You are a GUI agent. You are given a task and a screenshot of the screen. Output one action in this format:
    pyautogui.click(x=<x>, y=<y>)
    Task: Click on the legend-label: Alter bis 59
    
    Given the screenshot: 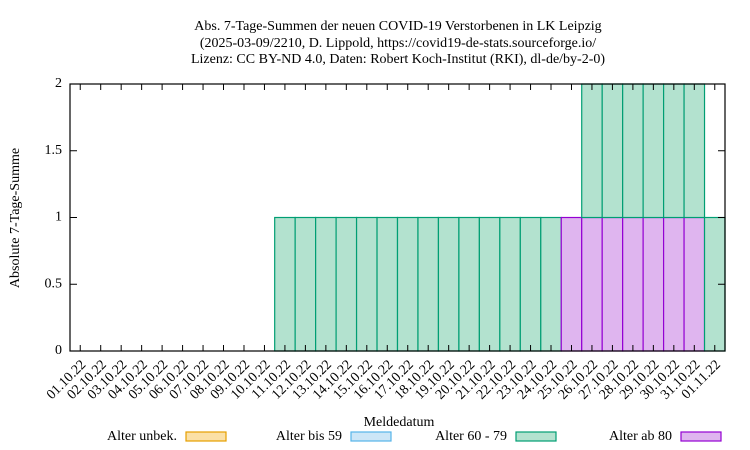 What is the action you would take?
    pyautogui.click(x=309, y=436)
    